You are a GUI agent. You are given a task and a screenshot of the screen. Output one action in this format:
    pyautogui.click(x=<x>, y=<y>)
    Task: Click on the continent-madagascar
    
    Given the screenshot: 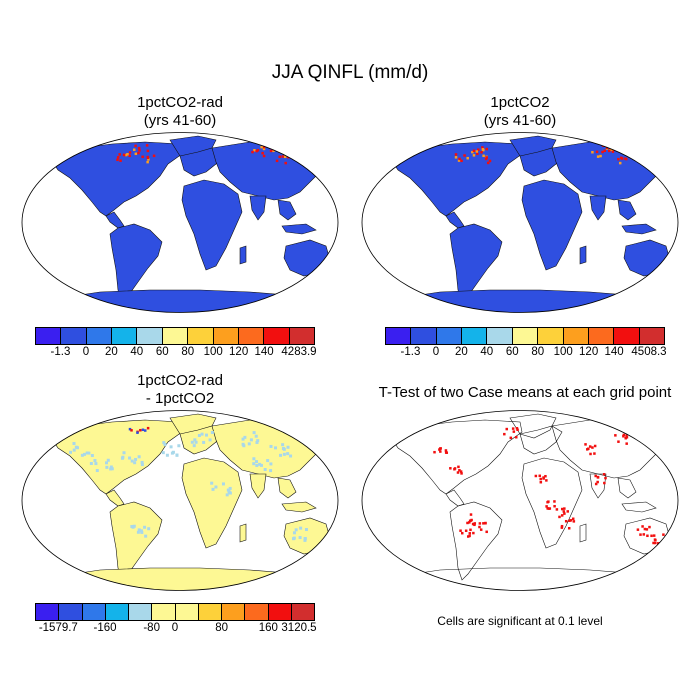 What is the action you would take?
    pyautogui.click(x=243, y=255)
    